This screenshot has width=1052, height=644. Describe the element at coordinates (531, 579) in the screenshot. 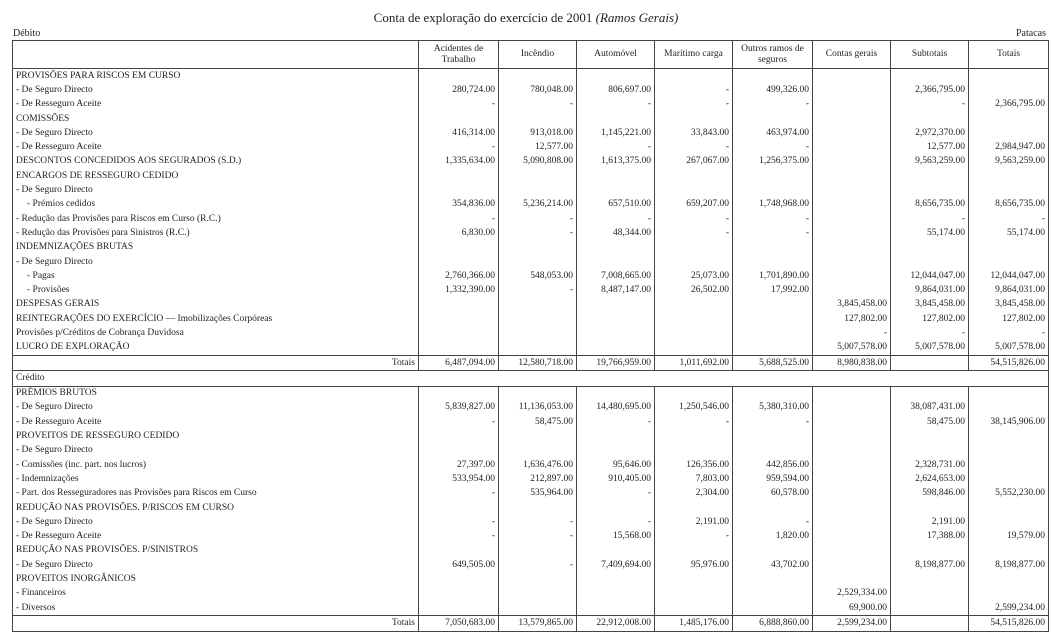

I see `table-row: PROVEITOS INORGÂNICOS` at that location.